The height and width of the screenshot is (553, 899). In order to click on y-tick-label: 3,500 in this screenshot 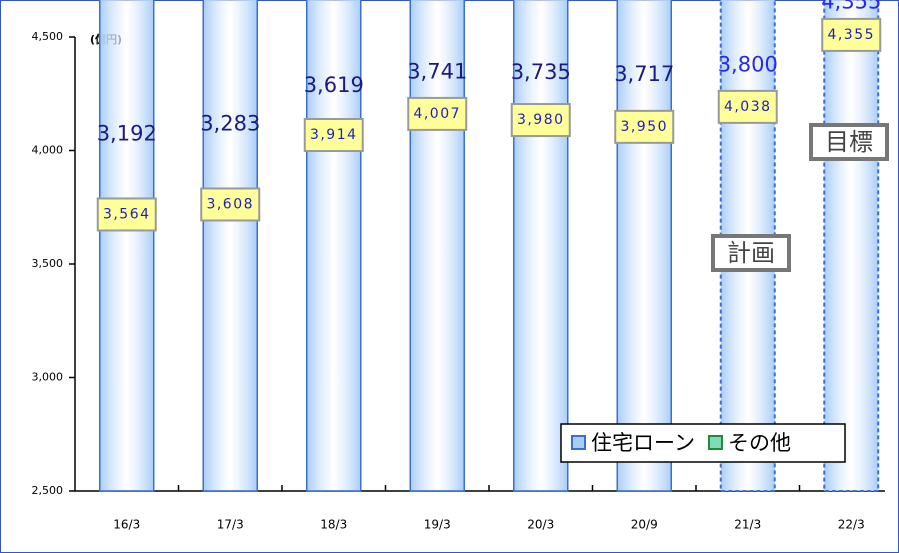, I will do `click(48, 263)`.